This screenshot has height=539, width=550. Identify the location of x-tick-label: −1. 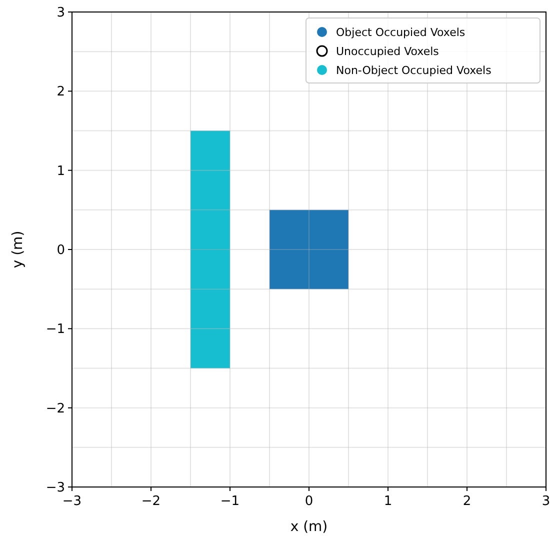
(230, 501).